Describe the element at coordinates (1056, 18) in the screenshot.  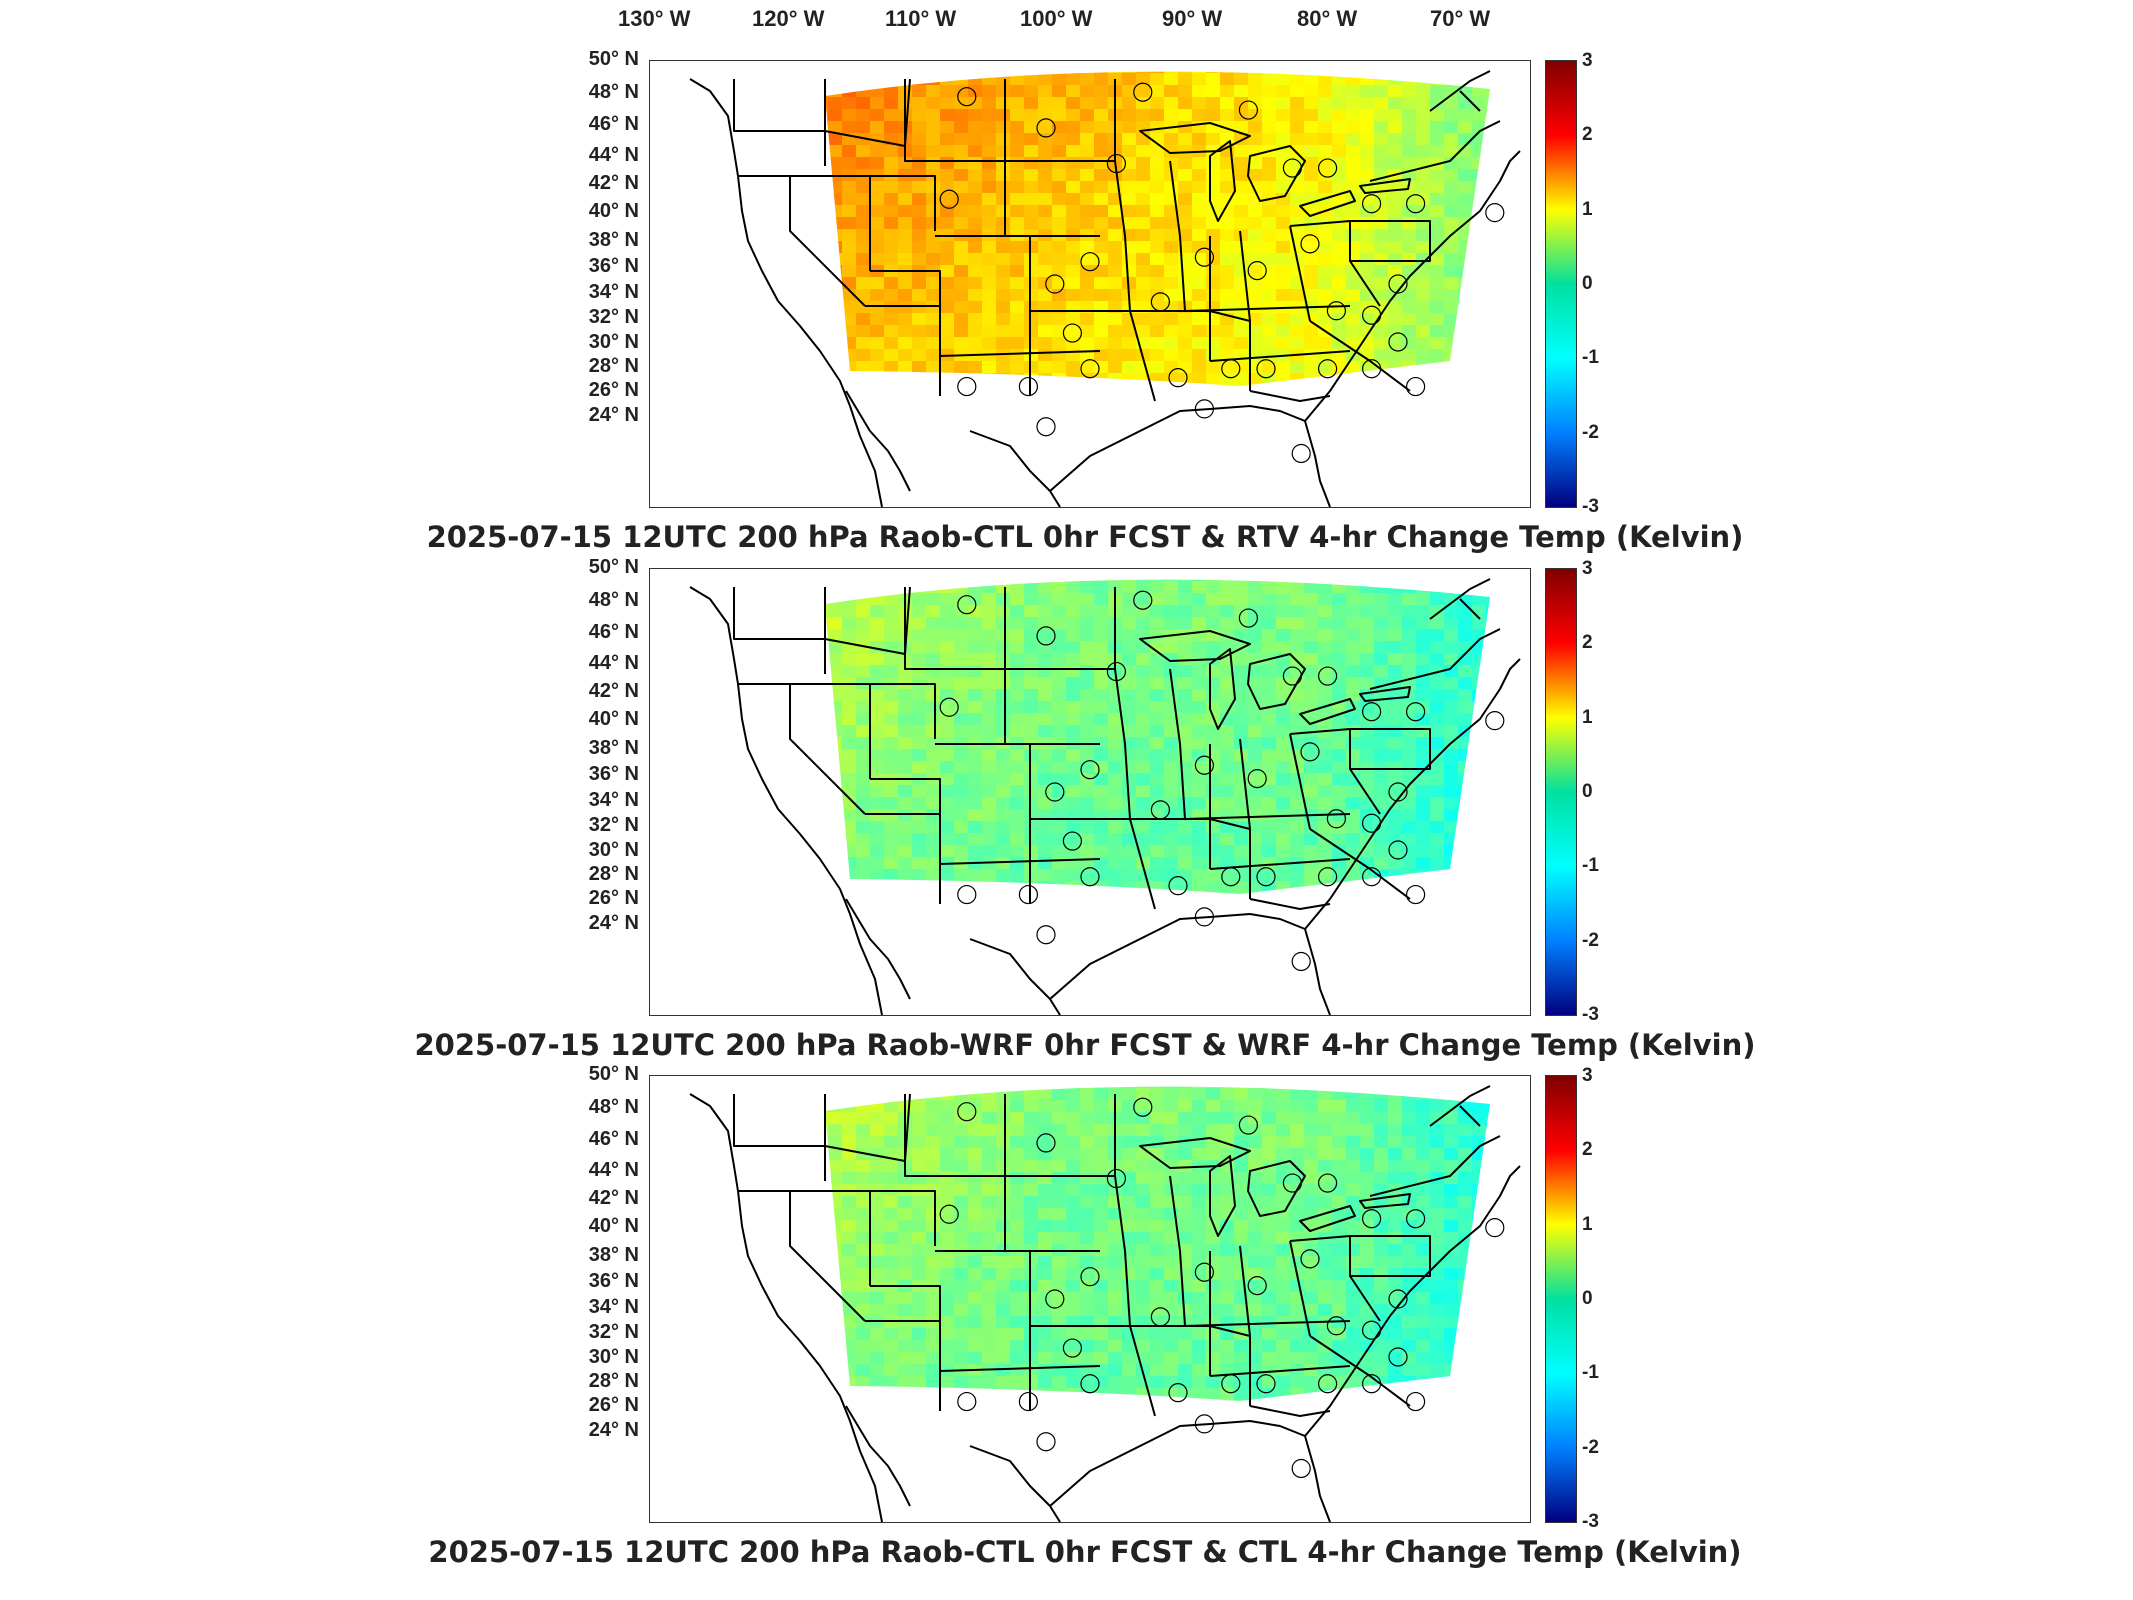
I see `lon-label: 100° W` at that location.